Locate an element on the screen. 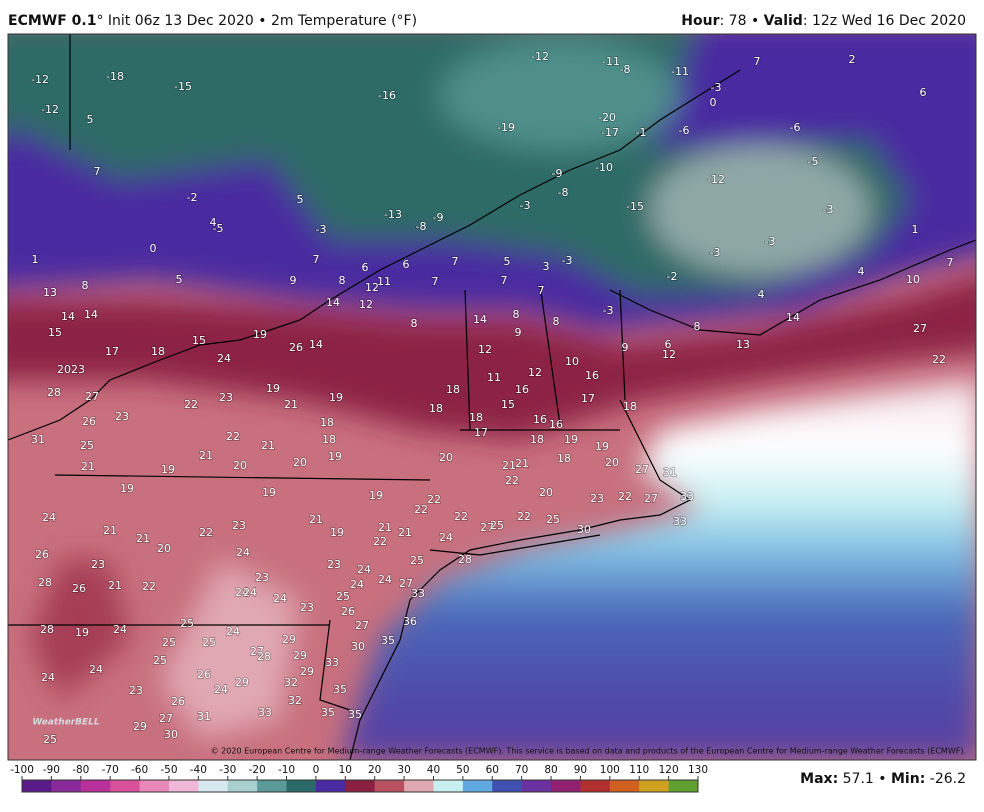 The height and width of the screenshot is (812, 984). temperature-label: 32 is located at coordinates (291, 682).